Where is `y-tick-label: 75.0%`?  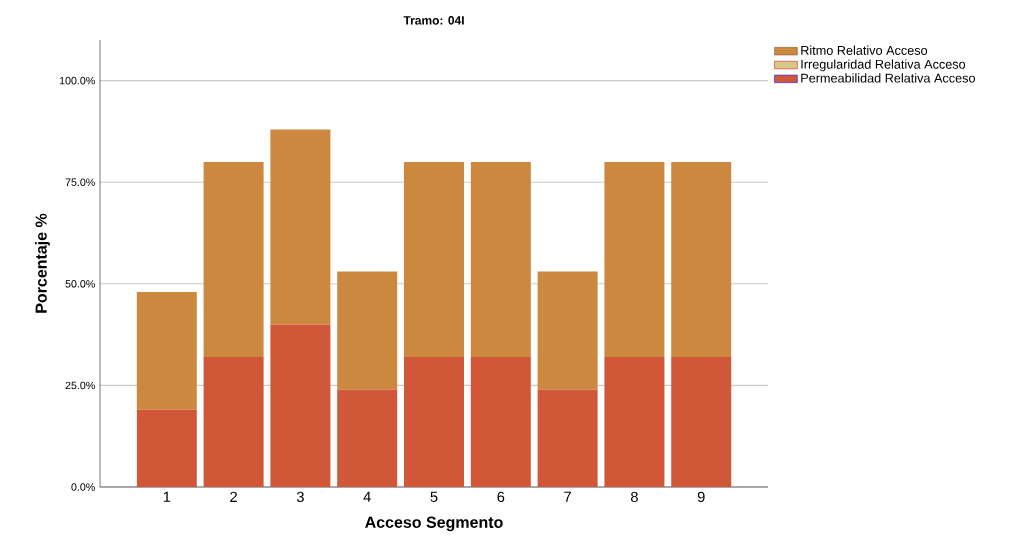 y-tick-label: 75.0% is located at coordinates (80, 182).